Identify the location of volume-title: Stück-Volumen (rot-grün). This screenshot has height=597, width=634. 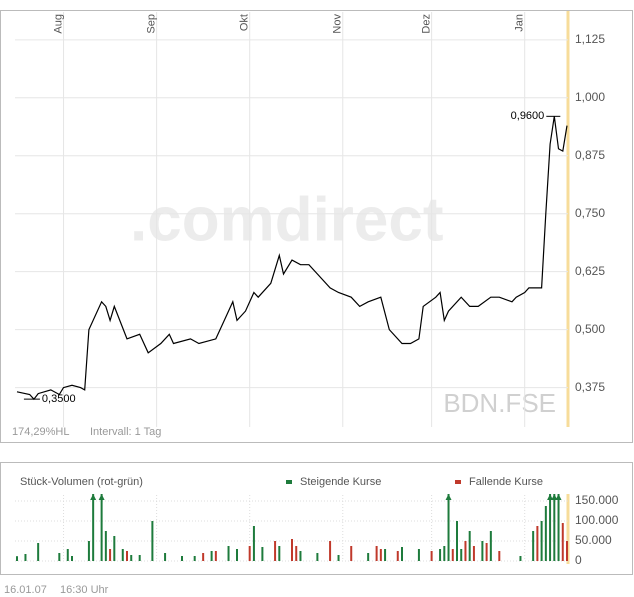
(81, 482).